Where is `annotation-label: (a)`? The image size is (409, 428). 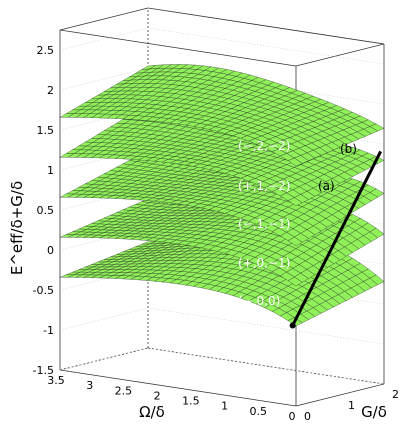 annotation-label: (a) is located at coordinates (326, 186).